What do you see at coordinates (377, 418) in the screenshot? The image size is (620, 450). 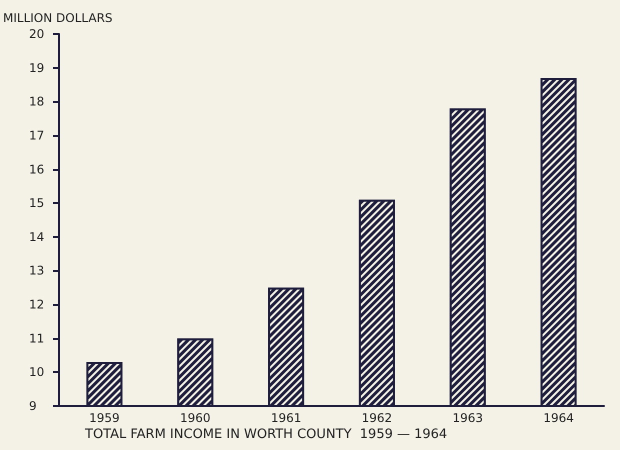 I see `x-tick-label: 1962` at bounding box center [377, 418].